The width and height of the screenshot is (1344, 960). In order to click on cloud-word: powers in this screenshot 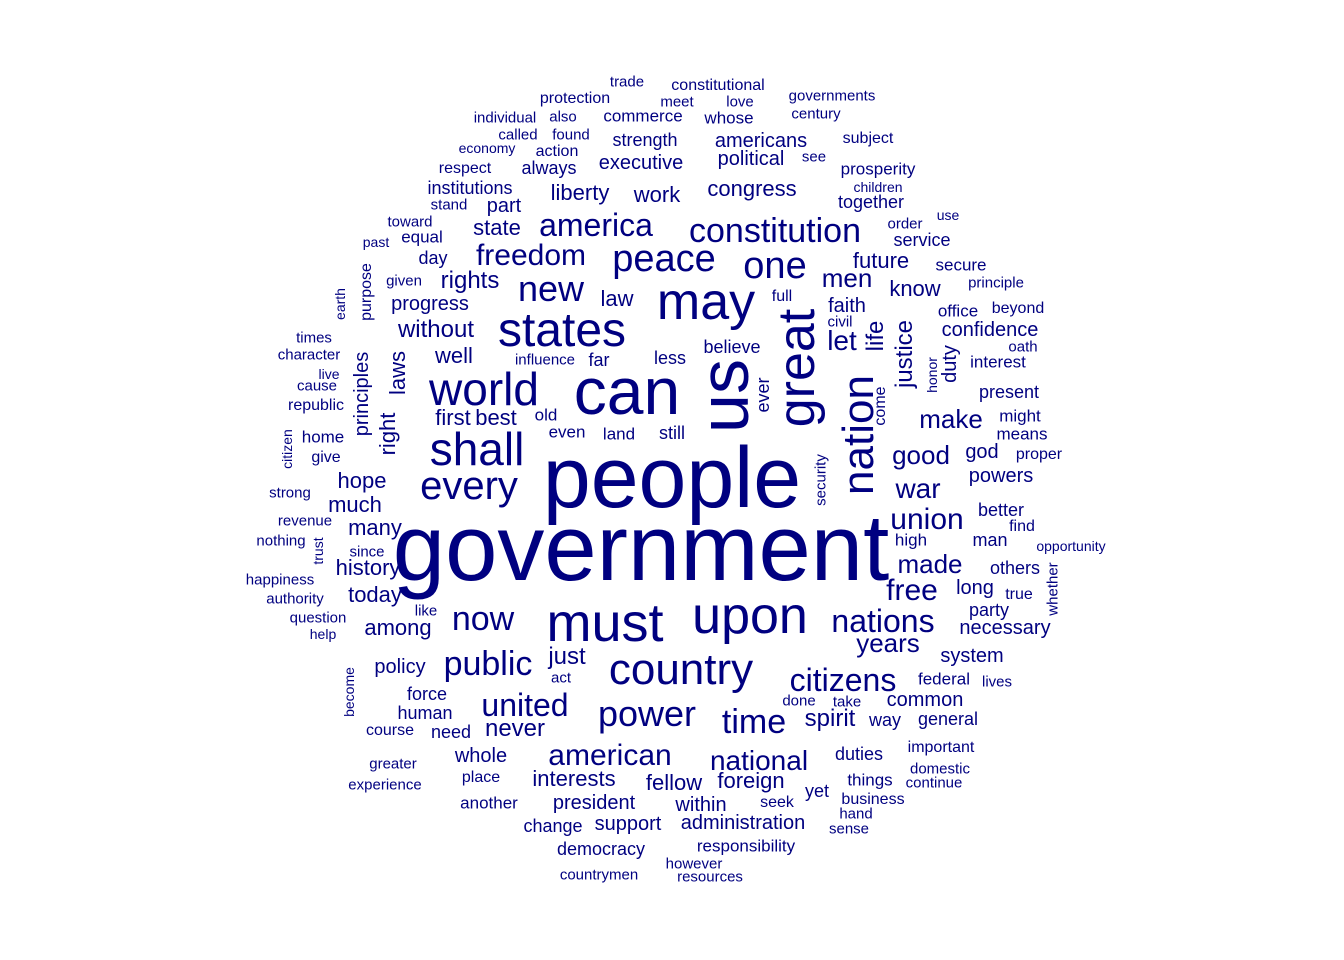, I will do `click(1001, 476)`.